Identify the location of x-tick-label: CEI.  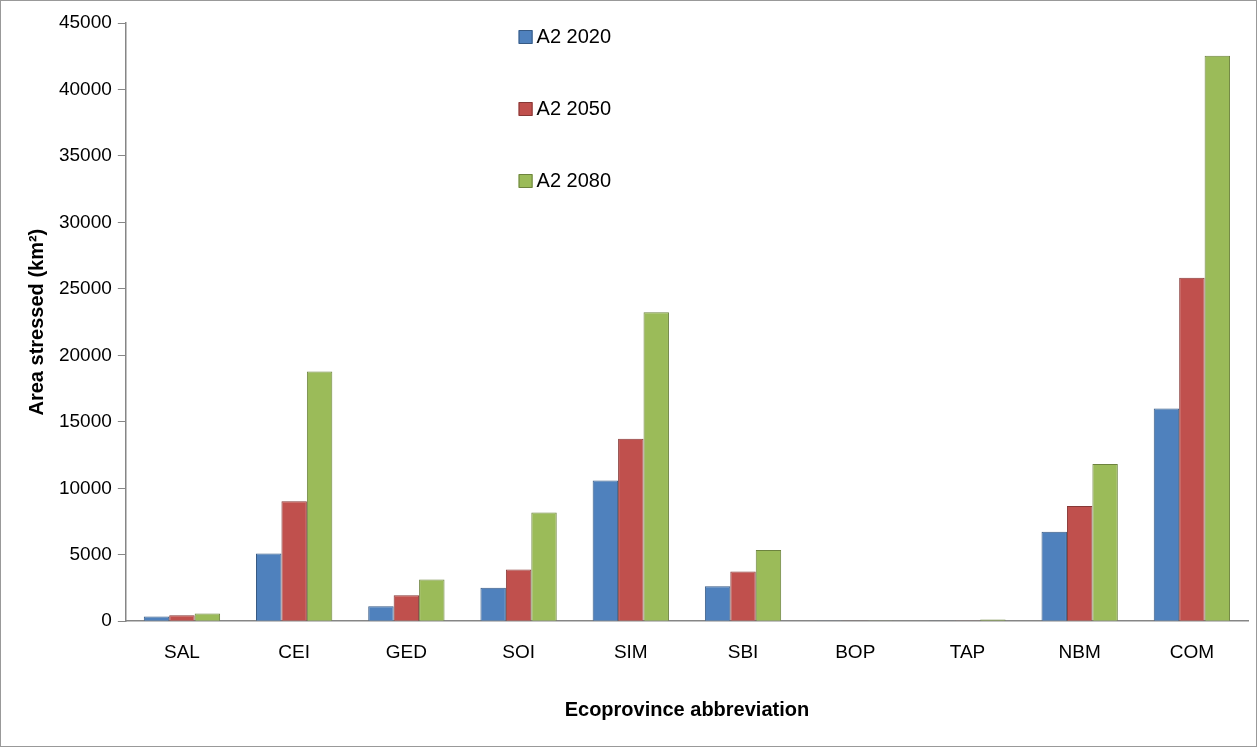
(294, 651).